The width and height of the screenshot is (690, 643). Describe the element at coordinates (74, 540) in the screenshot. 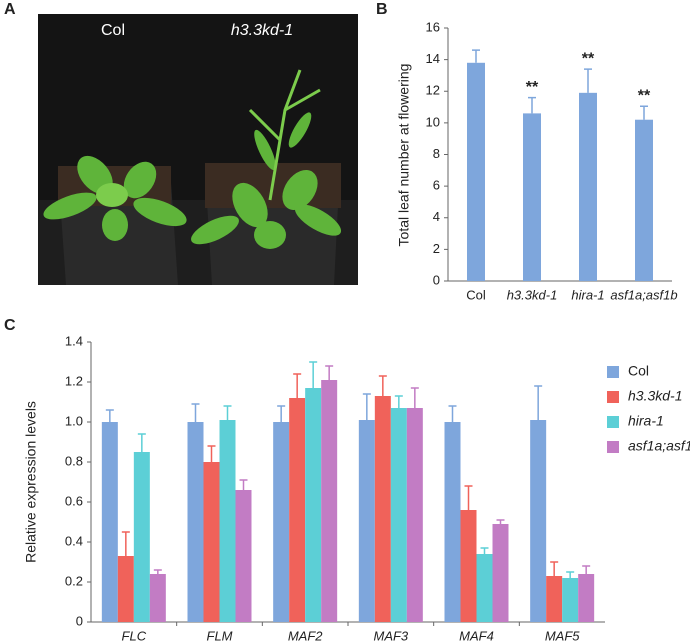

I see `y-tick-label: 0.4` at that location.